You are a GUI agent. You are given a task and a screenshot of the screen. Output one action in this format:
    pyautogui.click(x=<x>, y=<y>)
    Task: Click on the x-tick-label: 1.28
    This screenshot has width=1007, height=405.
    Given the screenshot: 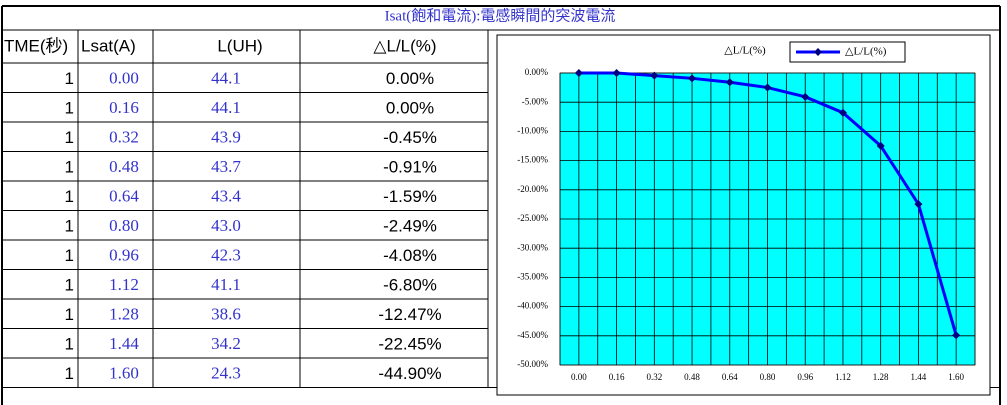 What is the action you would take?
    pyautogui.click(x=881, y=377)
    